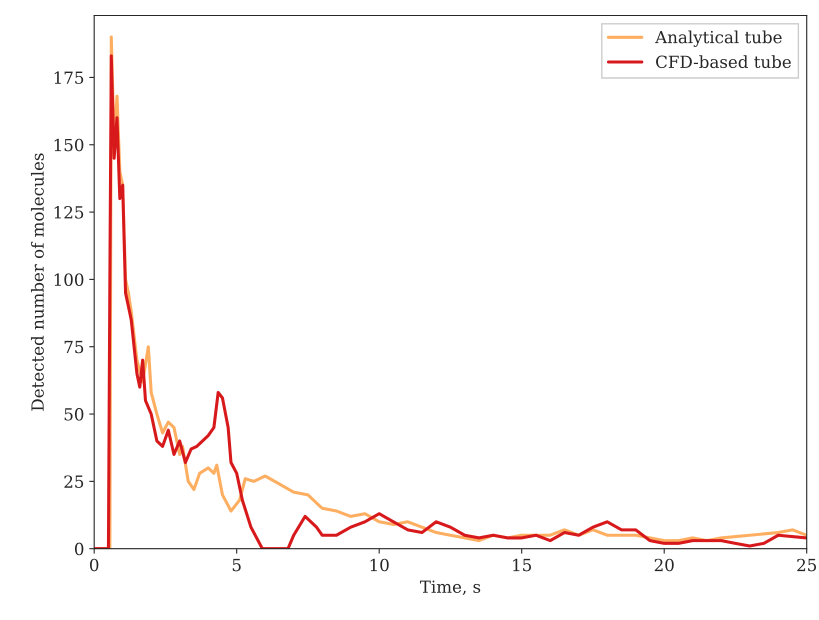 The image size is (819, 620). Describe the element at coordinates (522, 565) in the screenshot. I see `x-tick-label: 15` at that location.